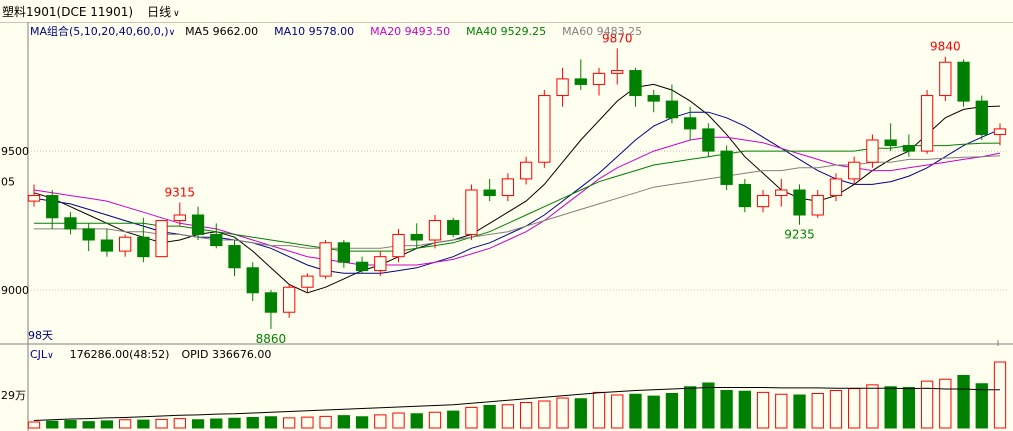 Image resolution: width=1013 pixels, height=431 pixels. Describe the element at coordinates (799, 235) in the screenshot. I see `extreme-annotation: 9235` at that location.